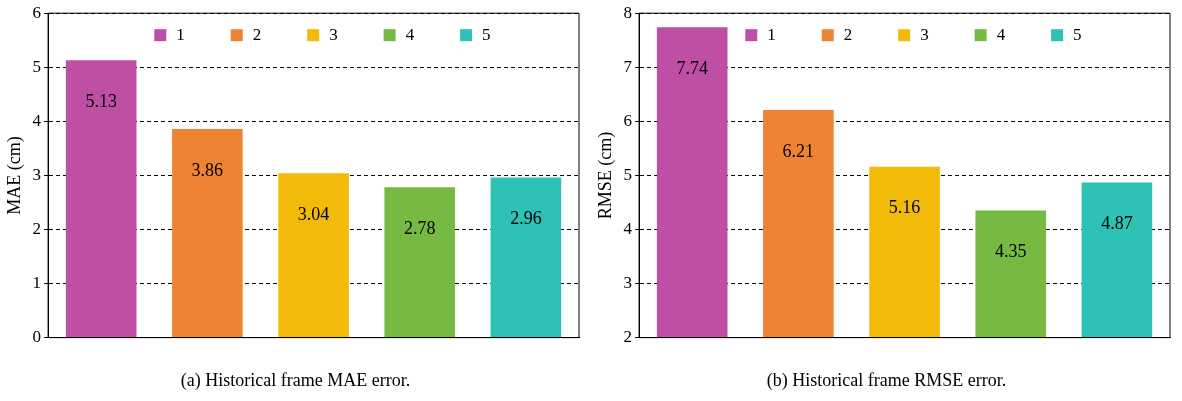 The image size is (1182, 401). What do you see at coordinates (37, 337) in the screenshot?
I see `y-tick-label: 0` at bounding box center [37, 337].